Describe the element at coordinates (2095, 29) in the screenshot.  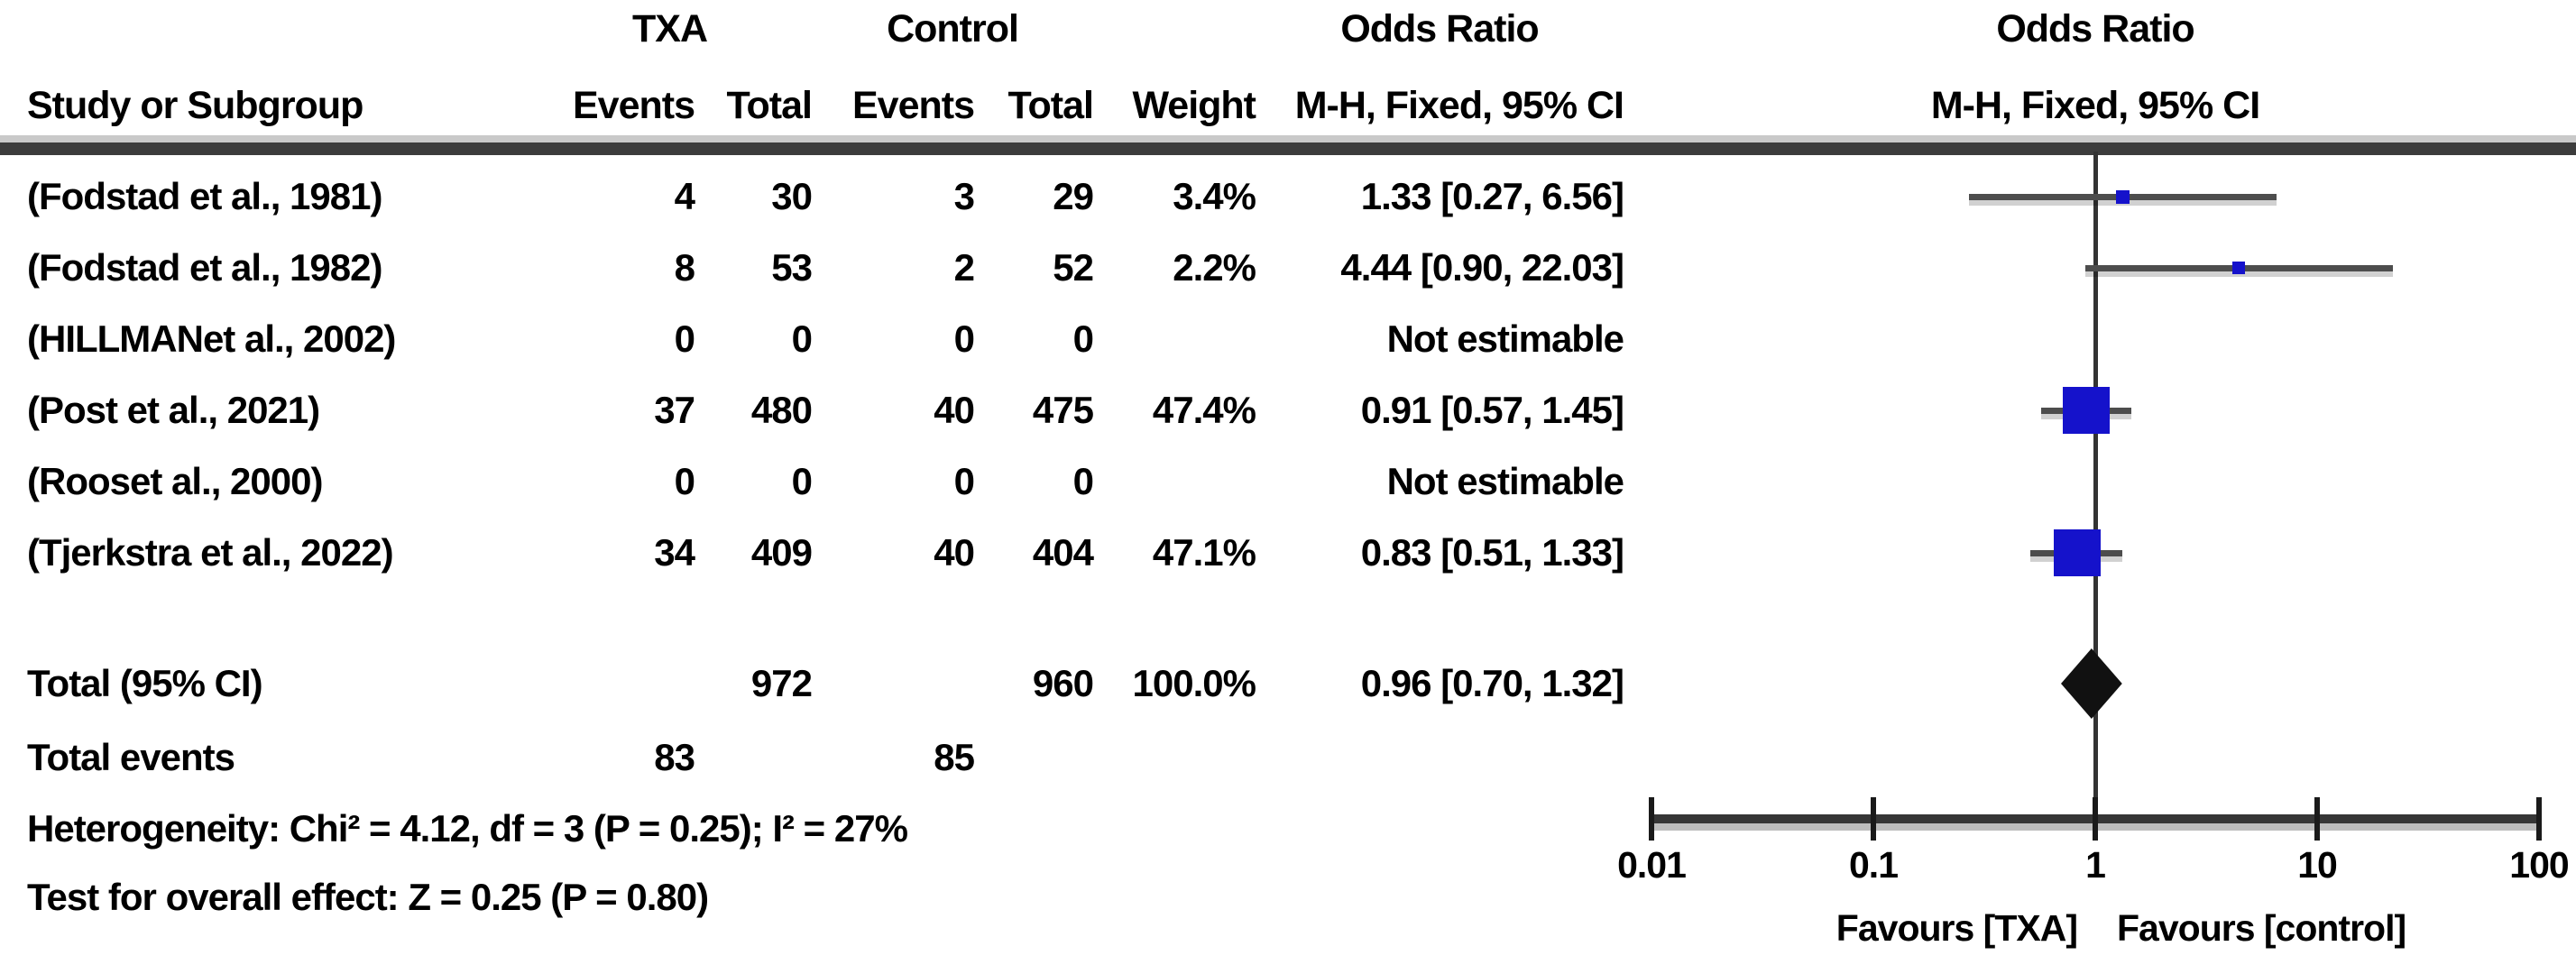
I see `group-header-odds-ratio-right: Odds Ratio` at that location.